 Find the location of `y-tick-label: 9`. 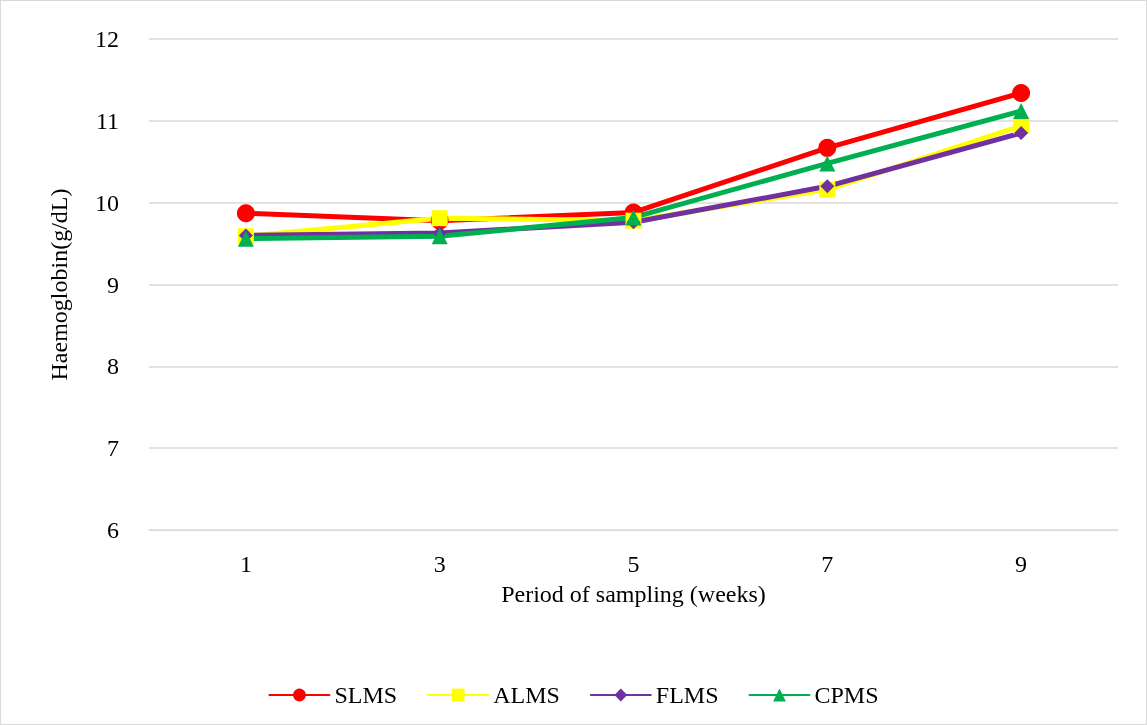

y-tick-label: 9 is located at coordinates (113, 284).